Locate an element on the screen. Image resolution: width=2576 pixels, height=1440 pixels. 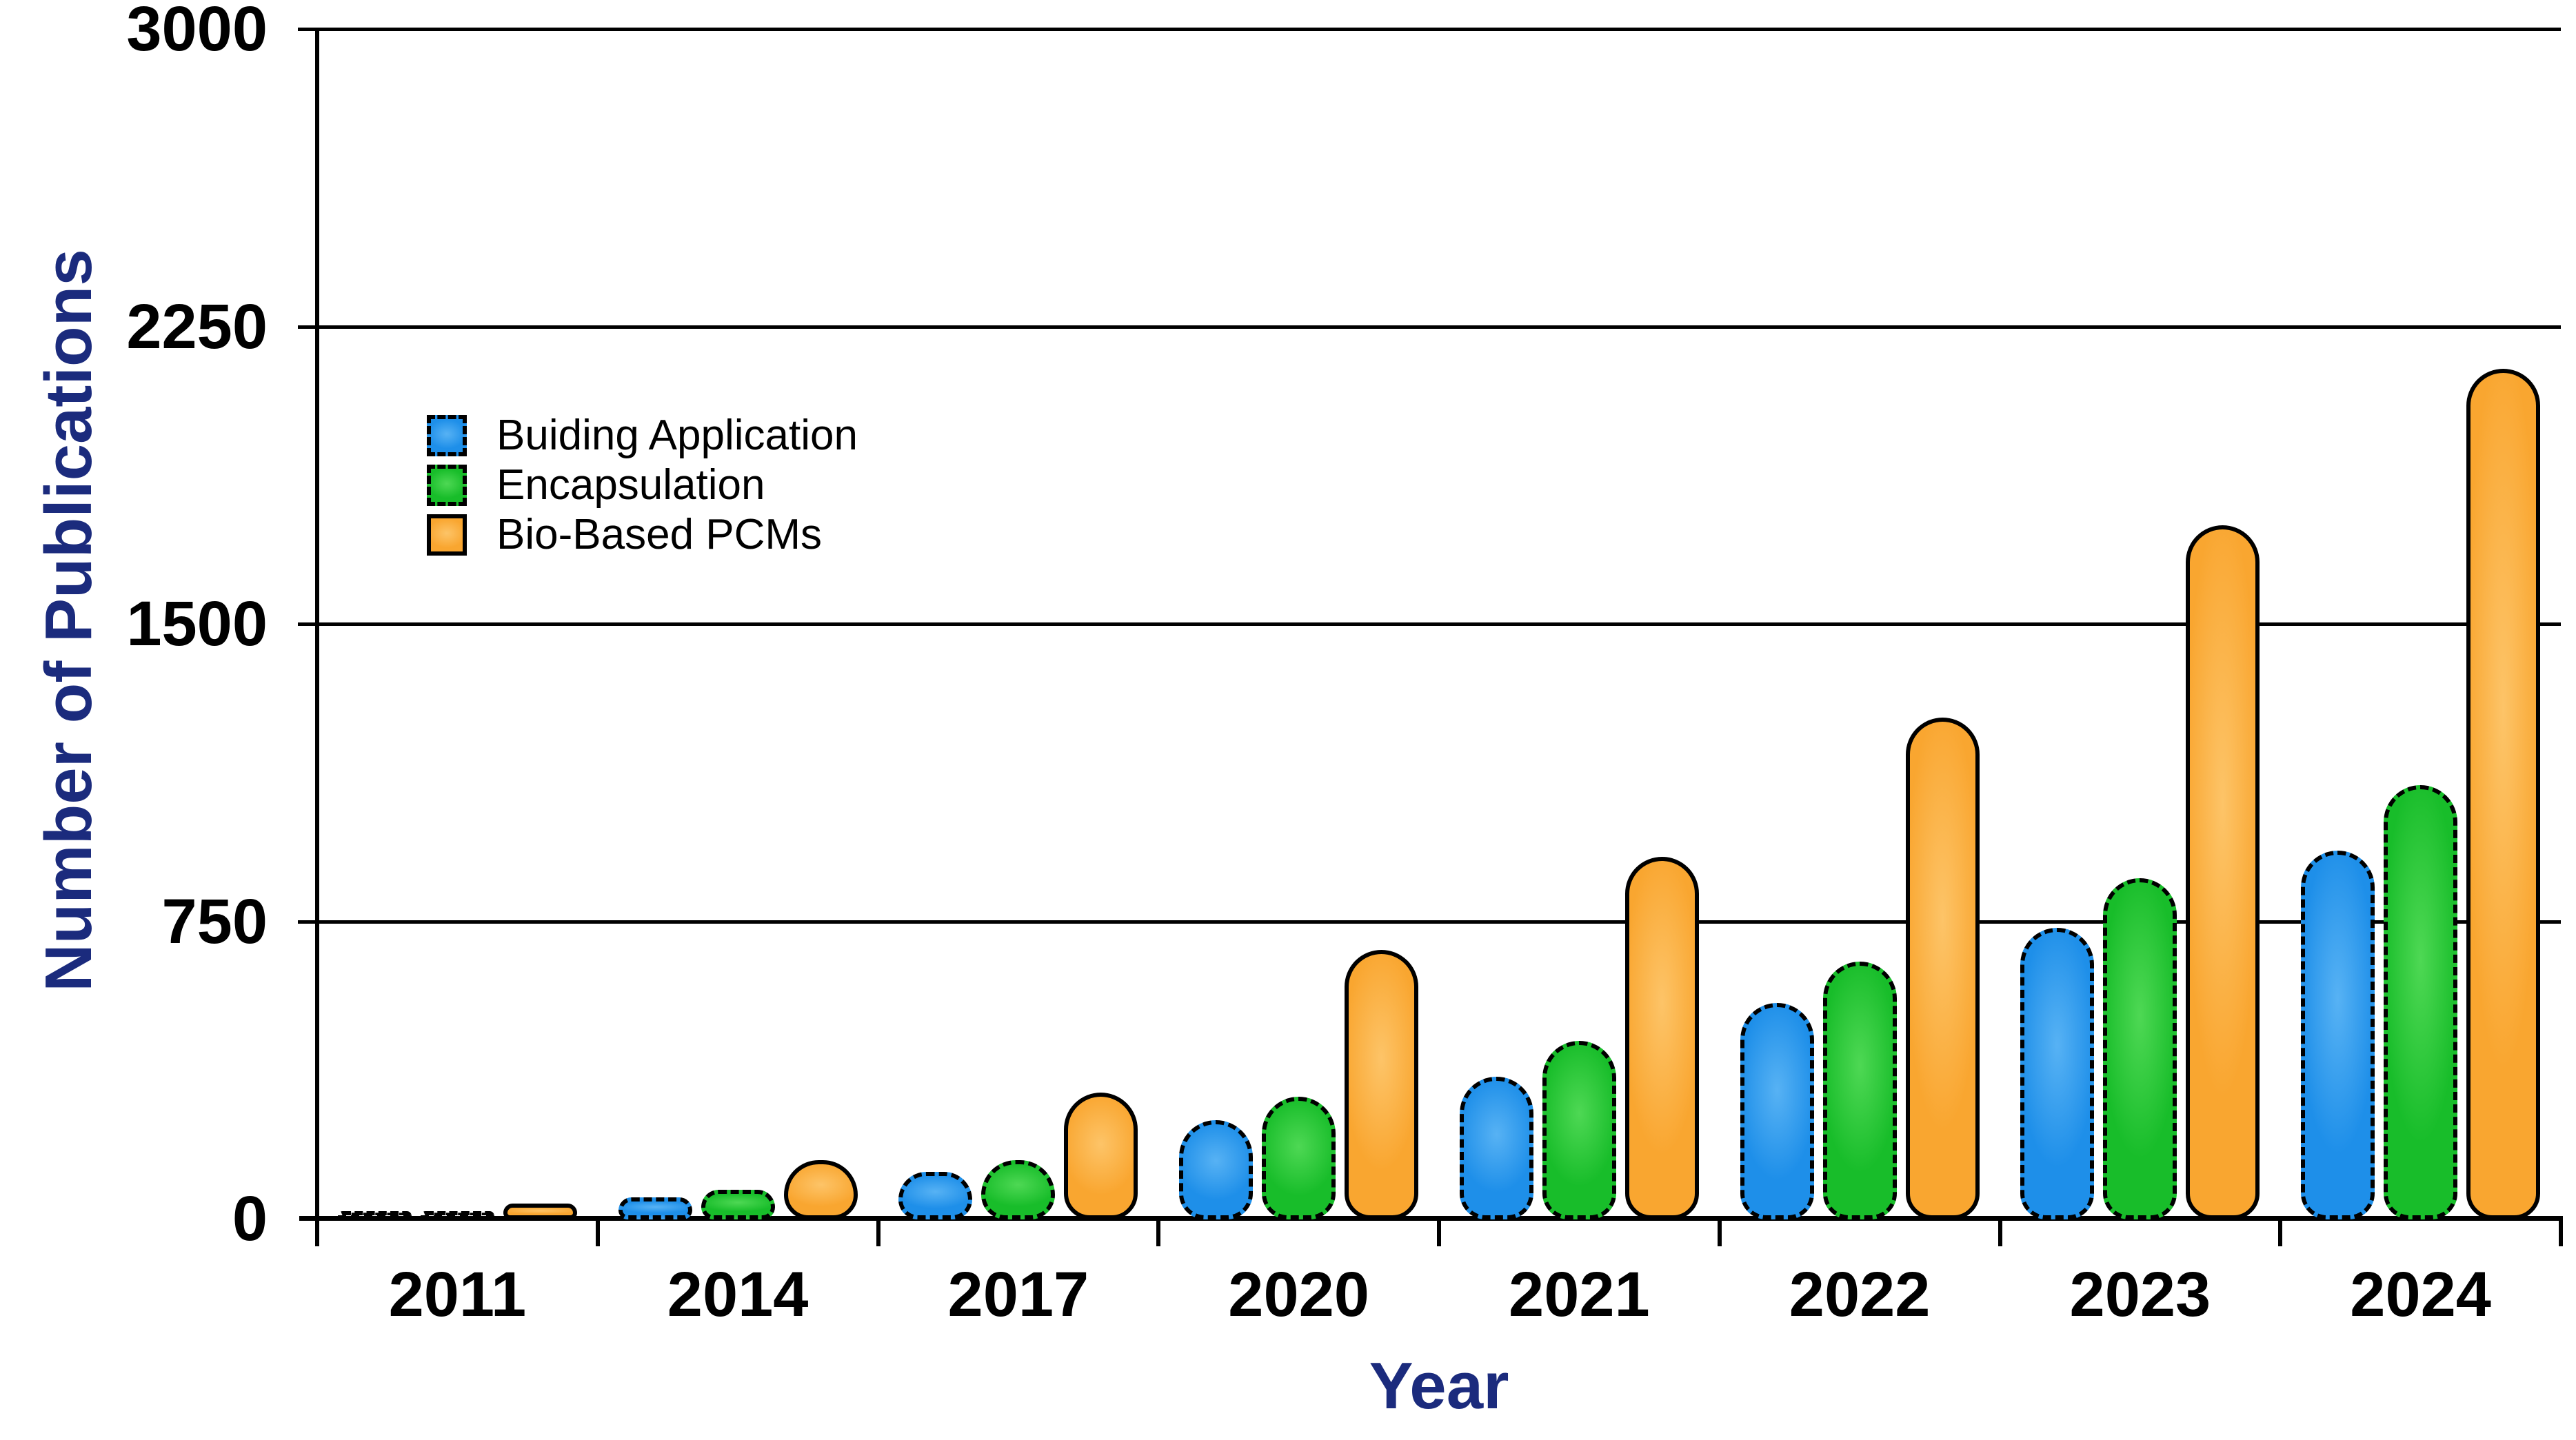
bar-2024-encapsulation is located at coordinates (2420, 1002).